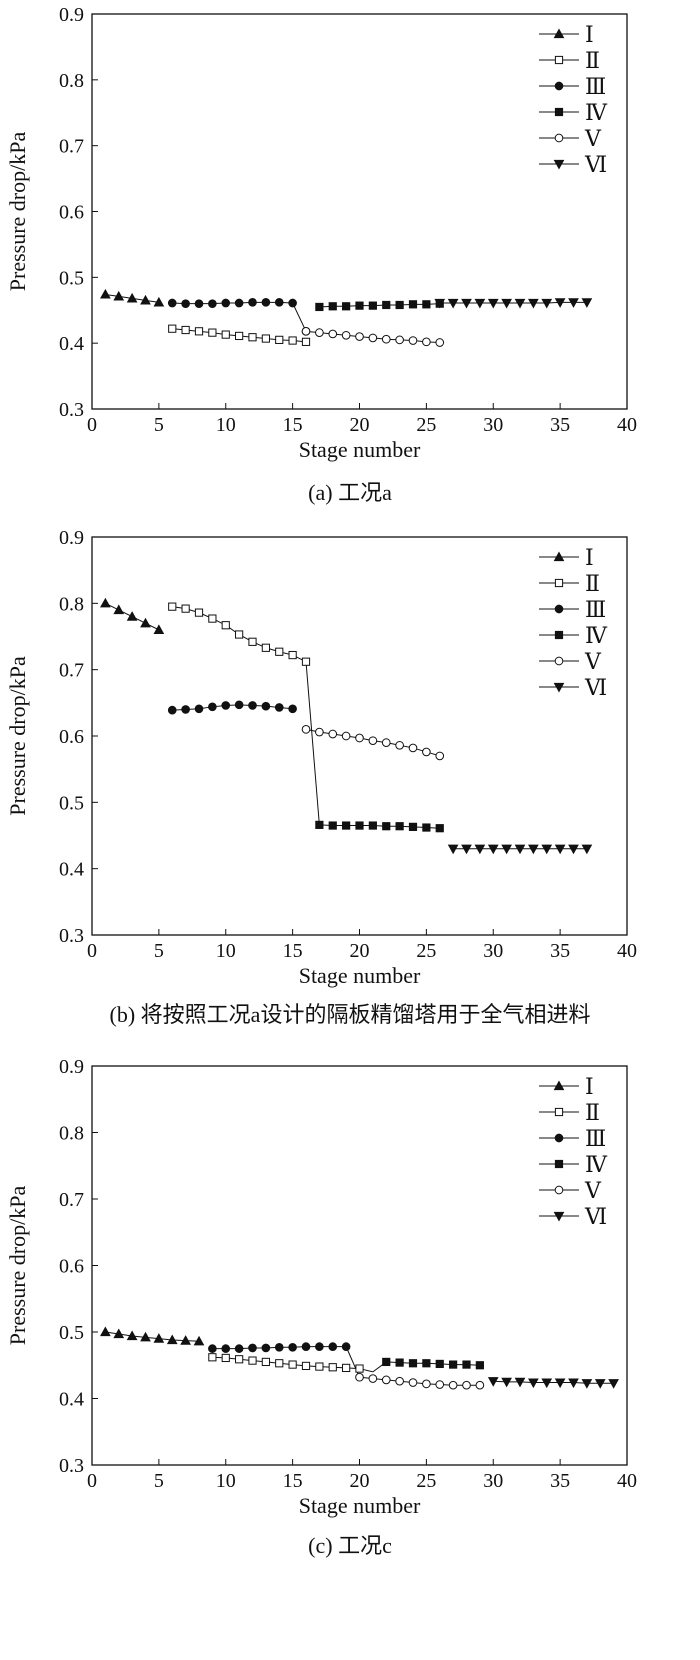  I want to click on figure-caption: (b) 将按照工况a设计的隔板精馏塔用于全气相进料, so click(350, 1014).